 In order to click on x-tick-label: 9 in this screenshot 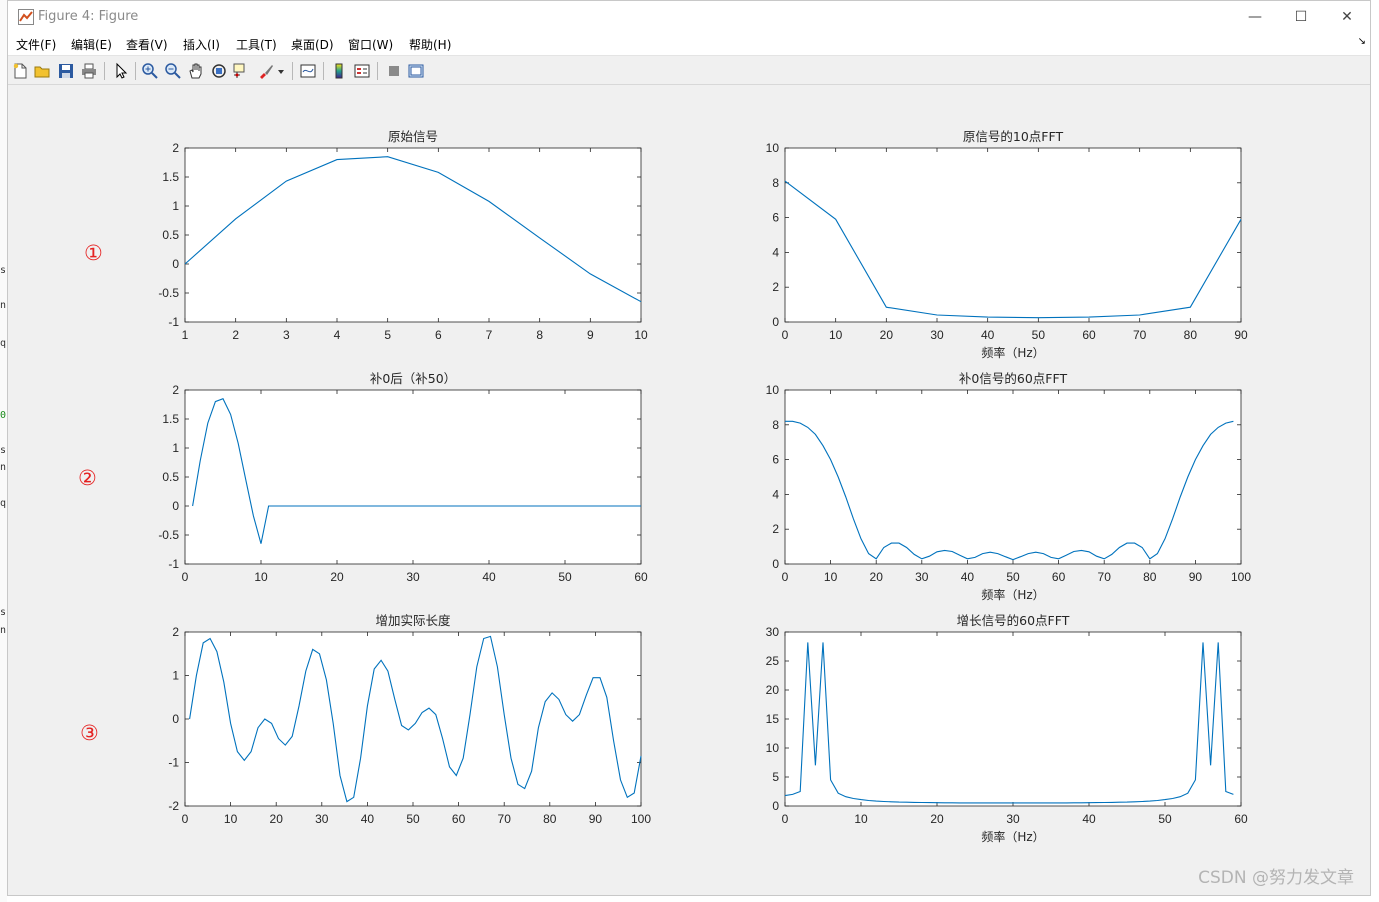, I will do `click(590, 335)`.